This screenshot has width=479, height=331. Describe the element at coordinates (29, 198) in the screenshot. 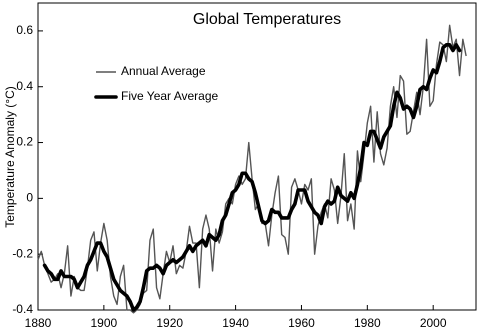

I see `y-tick-label: 0` at that location.